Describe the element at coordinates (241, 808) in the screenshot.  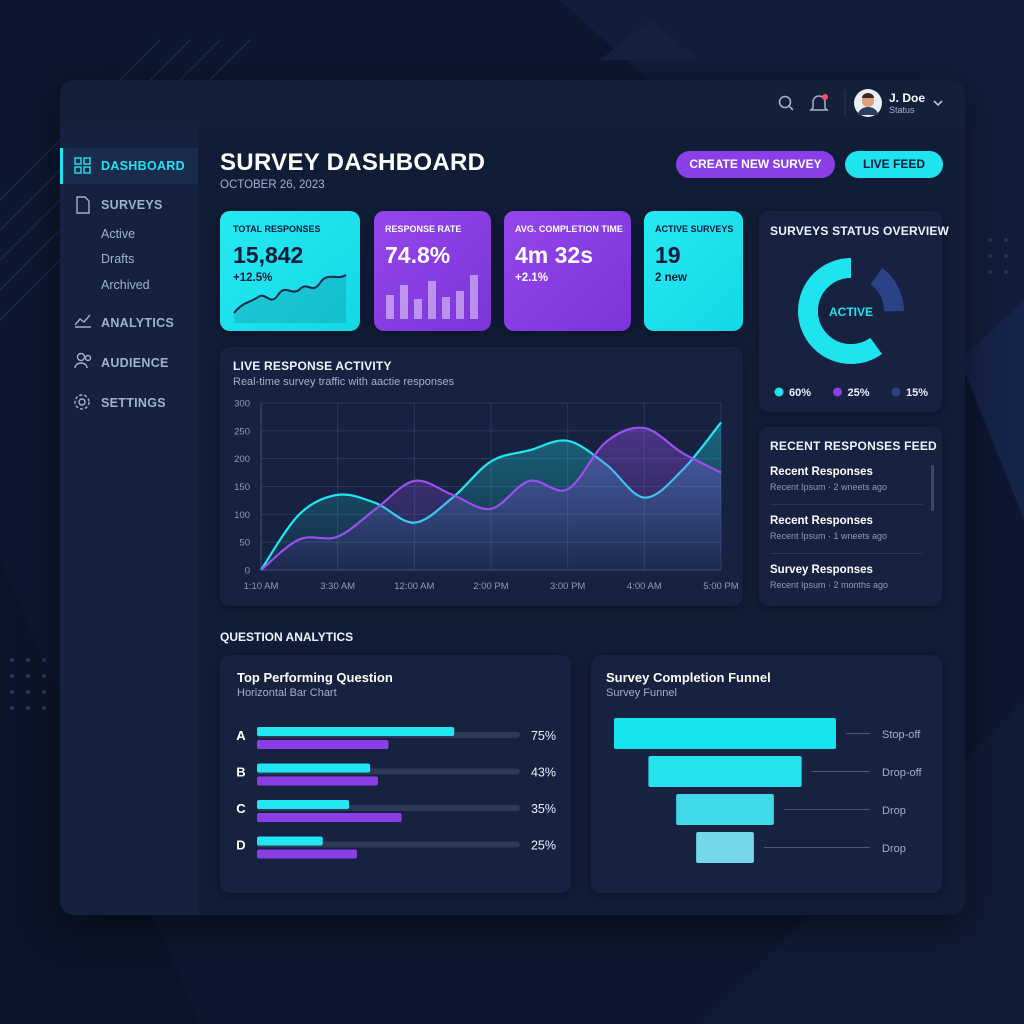
I see `category-label: C` at that location.